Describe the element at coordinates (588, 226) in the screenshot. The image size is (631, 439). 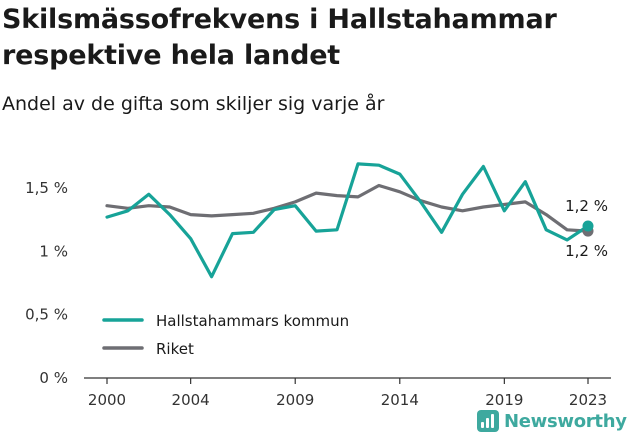
I see `series-end-point` at that location.